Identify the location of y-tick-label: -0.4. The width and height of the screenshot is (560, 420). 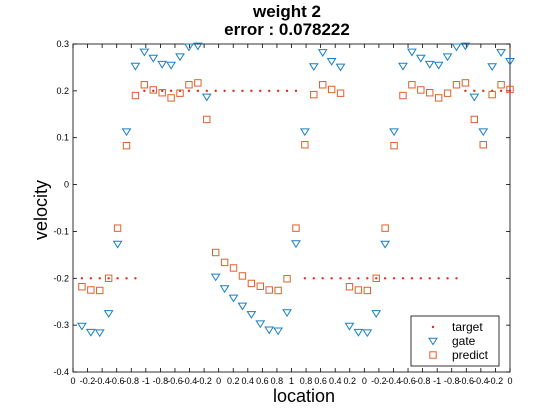
(61, 372).